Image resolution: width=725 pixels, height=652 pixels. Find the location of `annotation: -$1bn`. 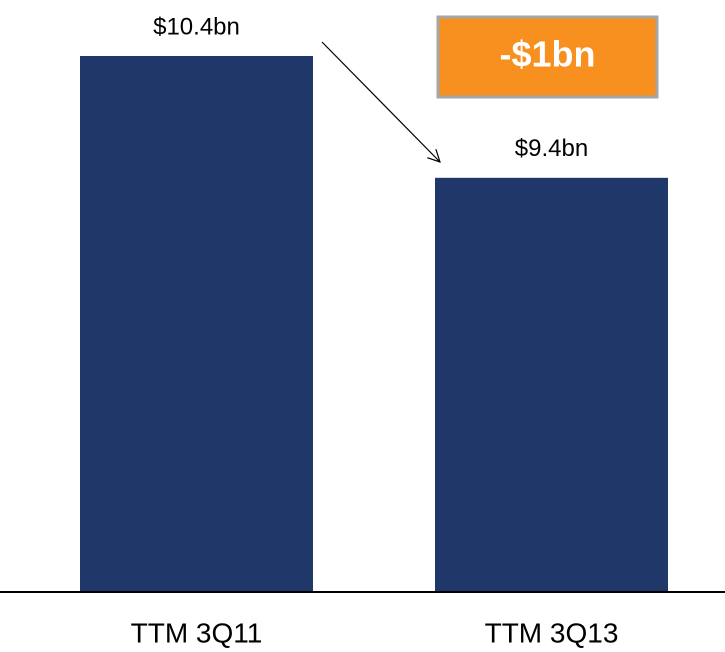

annotation: -$1bn is located at coordinates (547, 54).